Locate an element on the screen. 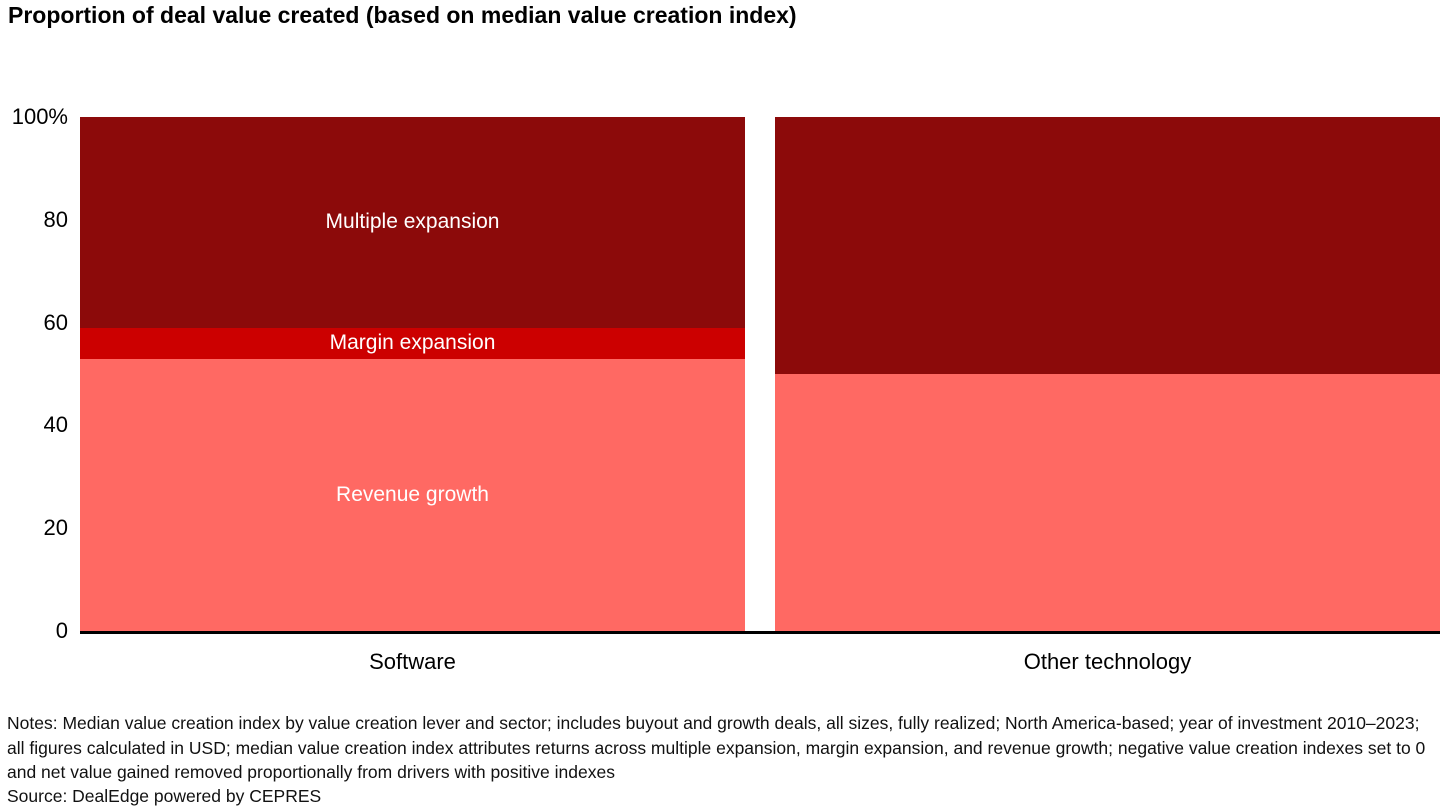  y-axis: 100% 80 60 40 20 0 is located at coordinates (34, 374).